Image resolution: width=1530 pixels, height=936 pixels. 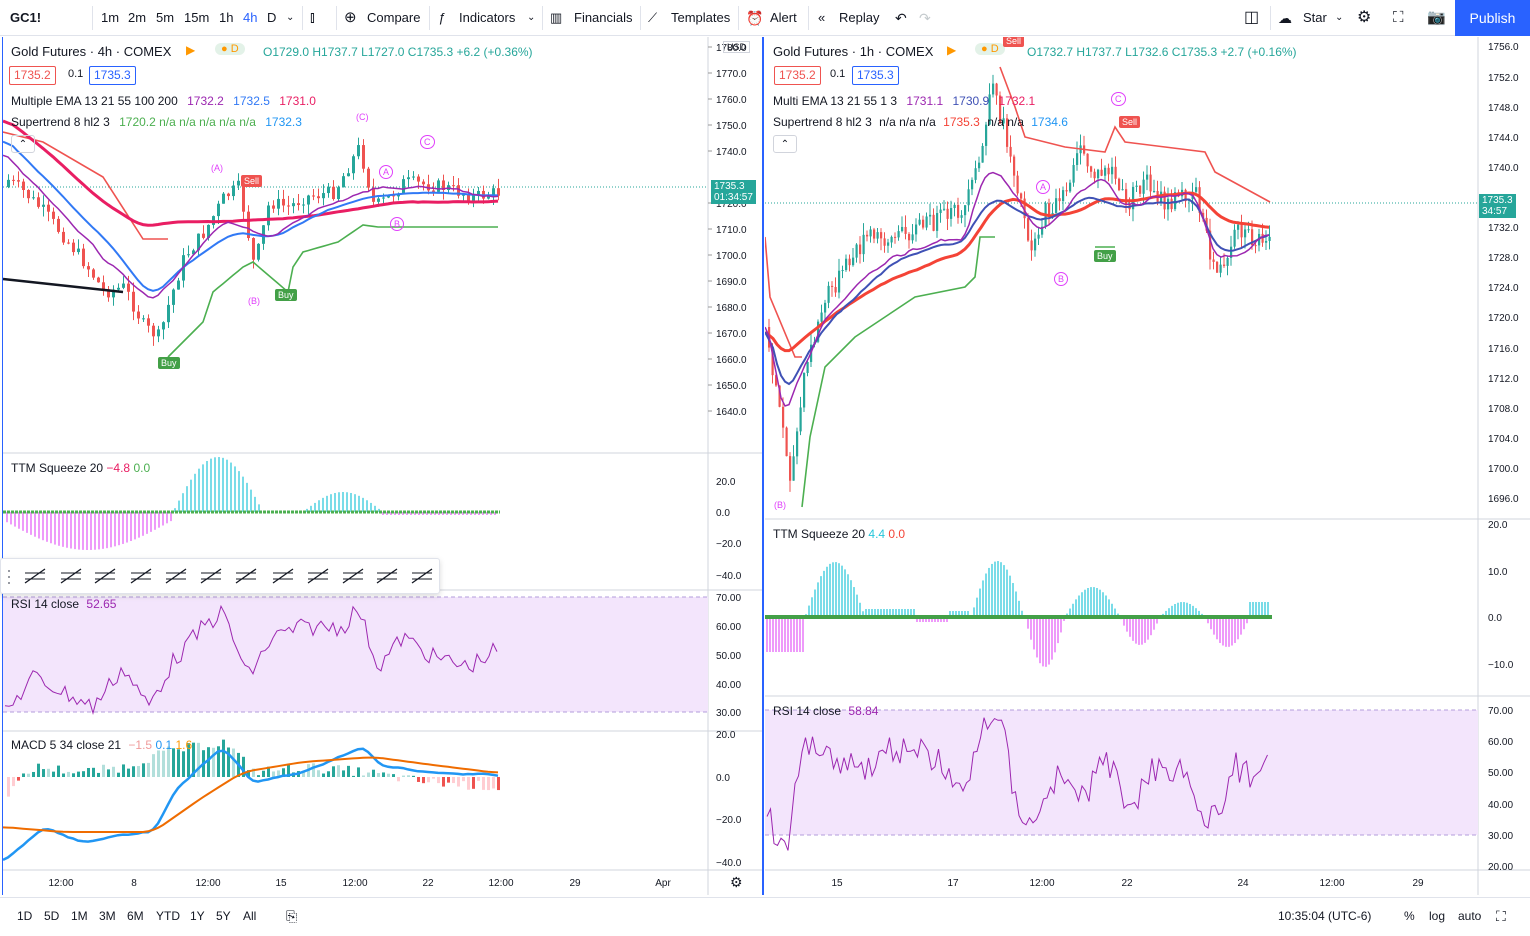 I want to click on drag-handle-icon, so click(x=9, y=577).